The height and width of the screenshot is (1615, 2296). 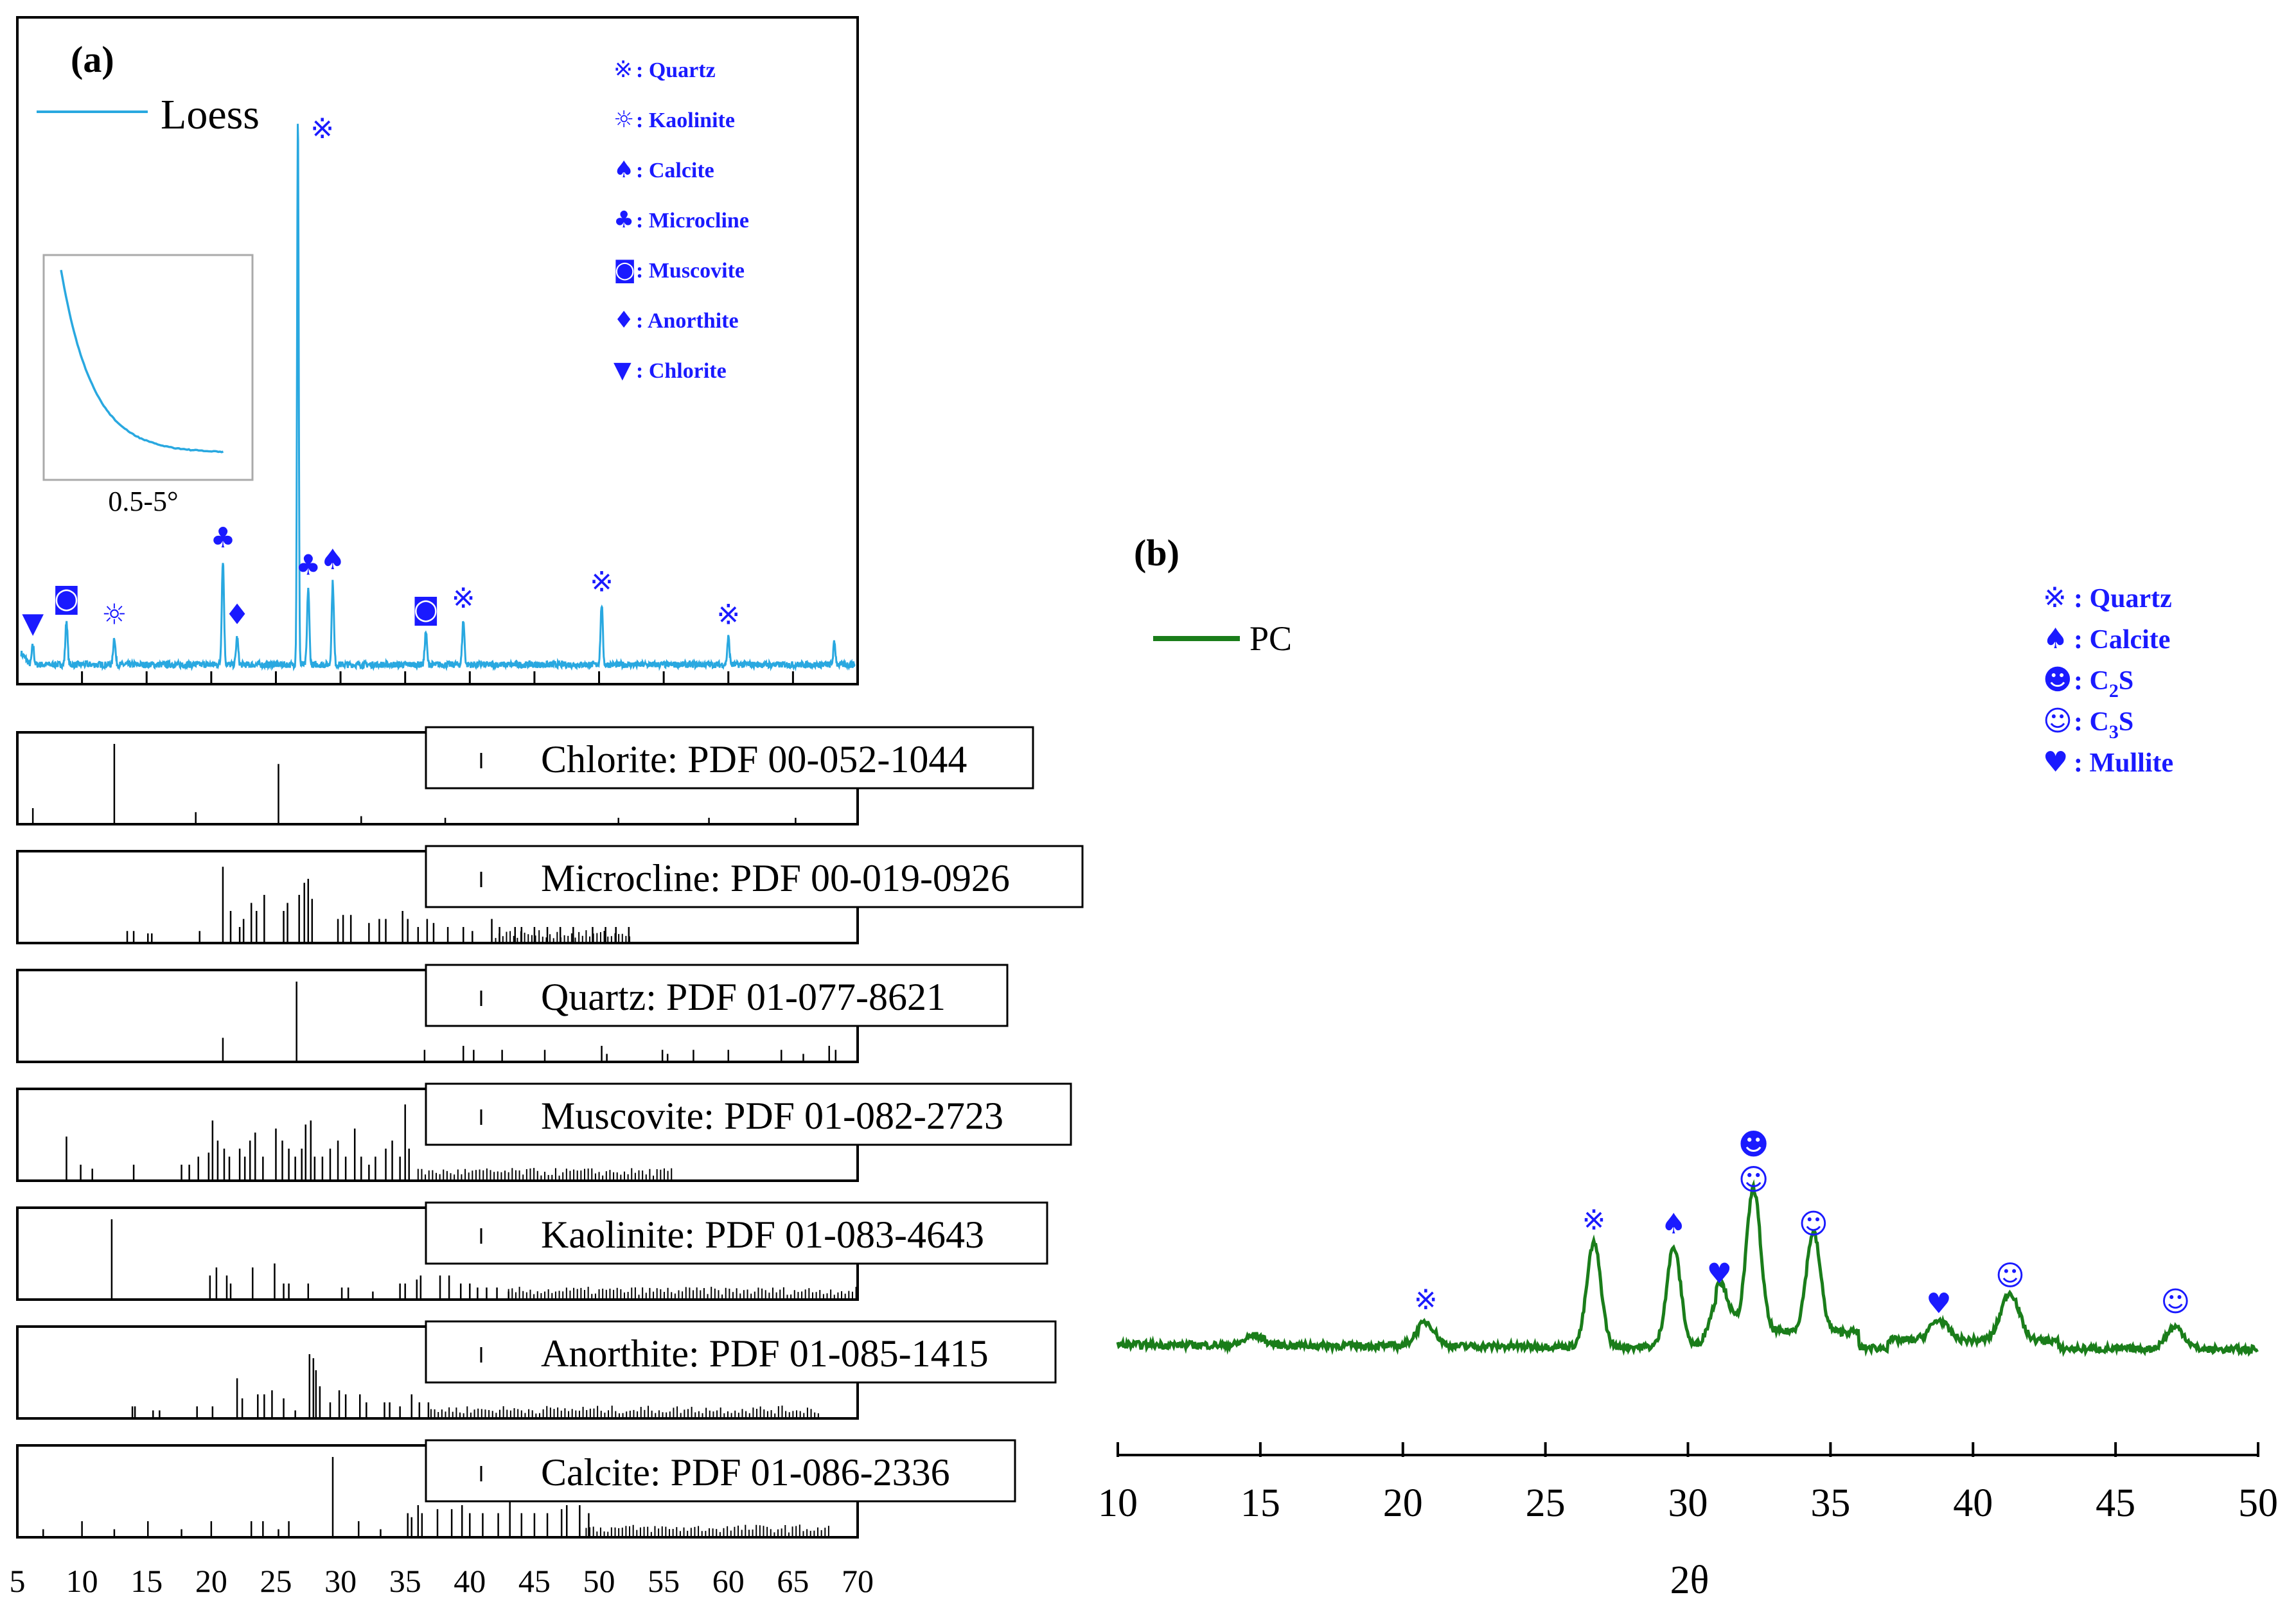 I want to click on loess-peak-marker-11: ※, so click(x=728, y=615).